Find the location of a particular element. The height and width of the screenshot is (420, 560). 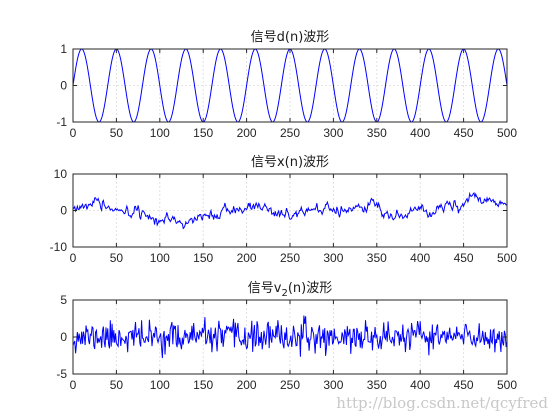

watermark-text: http://blog.csdn.net/qcyfred is located at coordinates (442, 403).